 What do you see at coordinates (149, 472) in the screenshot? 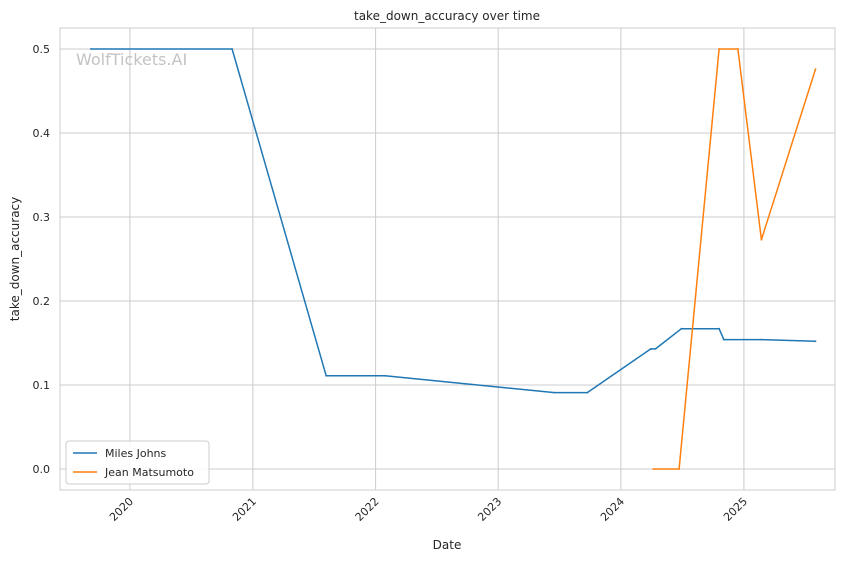
I see `legend-label-jean-matsumoto: Jean Matsumoto` at bounding box center [149, 472].